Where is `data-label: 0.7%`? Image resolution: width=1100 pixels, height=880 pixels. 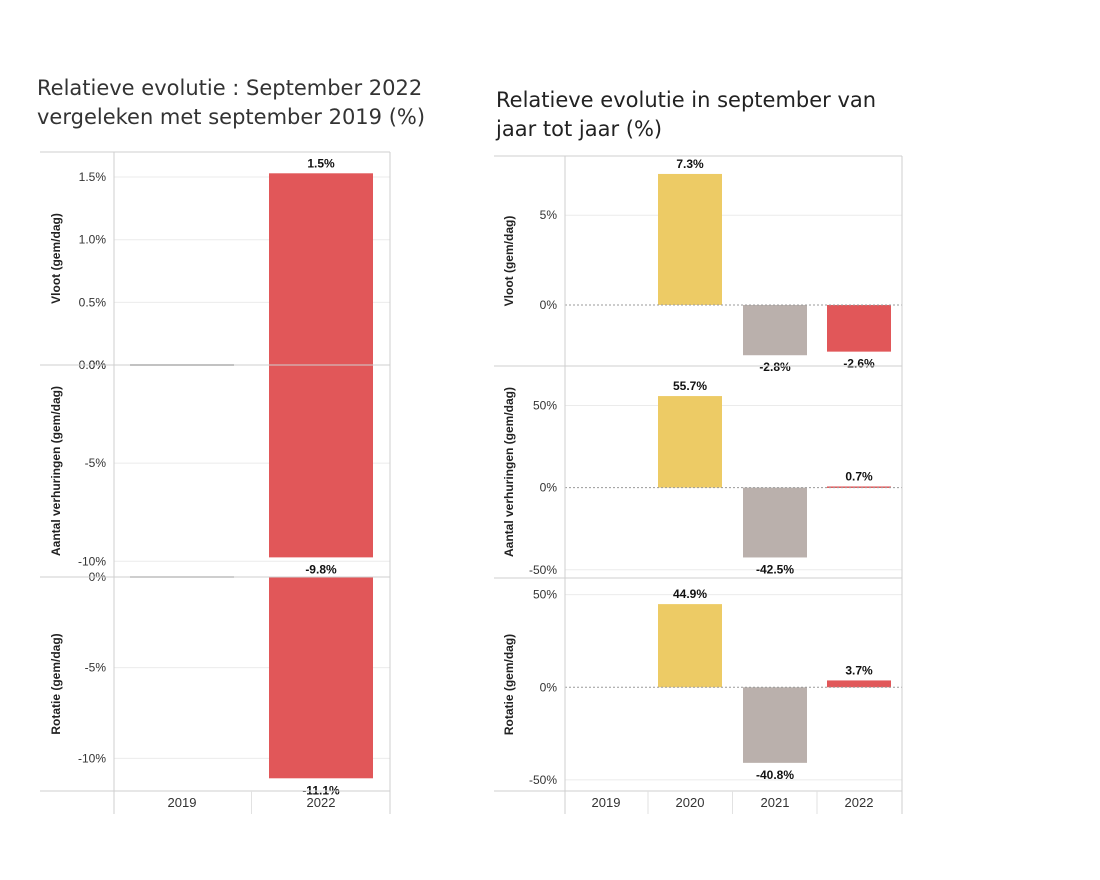 data-label: 0.7% is located at coordinates (859, 476).